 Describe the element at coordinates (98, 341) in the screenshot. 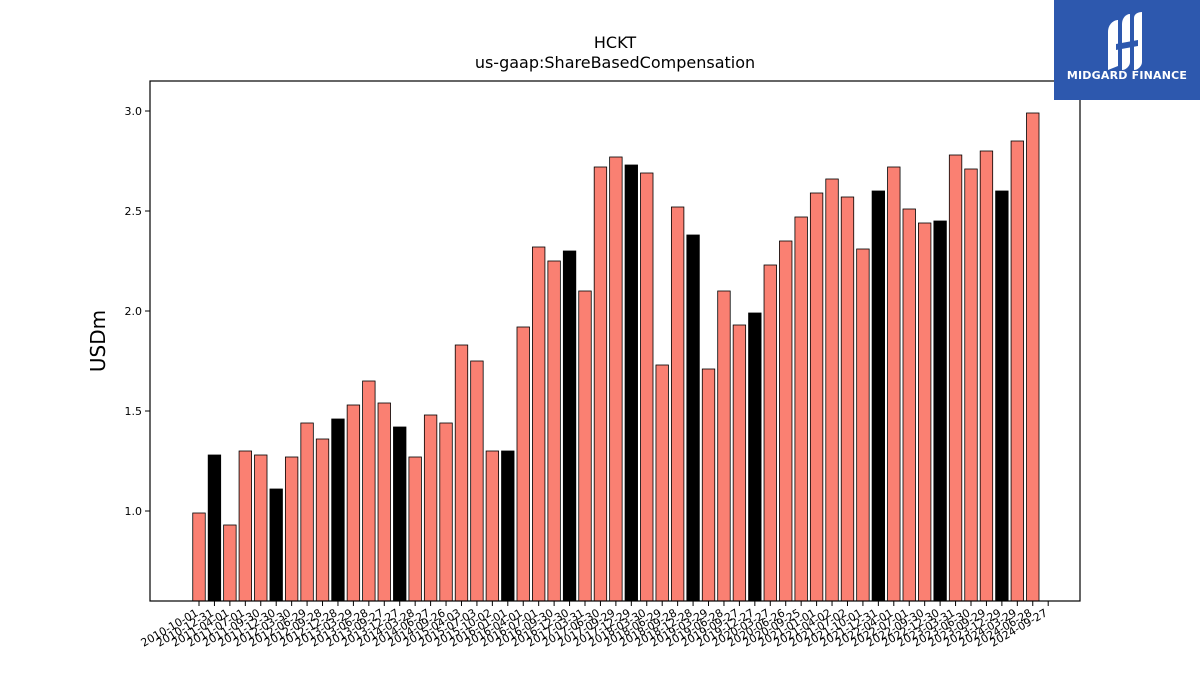

I see `y-axis-label: USDm` at that location.